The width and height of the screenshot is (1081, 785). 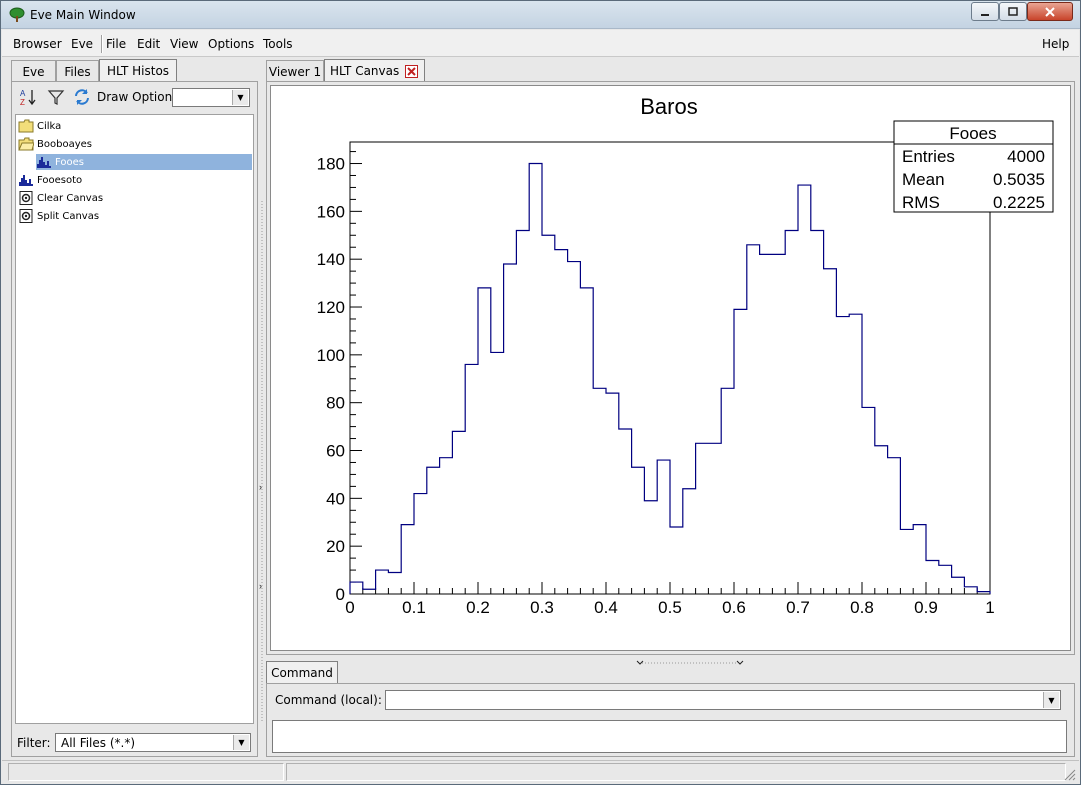 What do you see at coordinates (68, 216) in the screenshot?
I see `tree-item-label: Split Canvas` at bounding box center [68, 216].